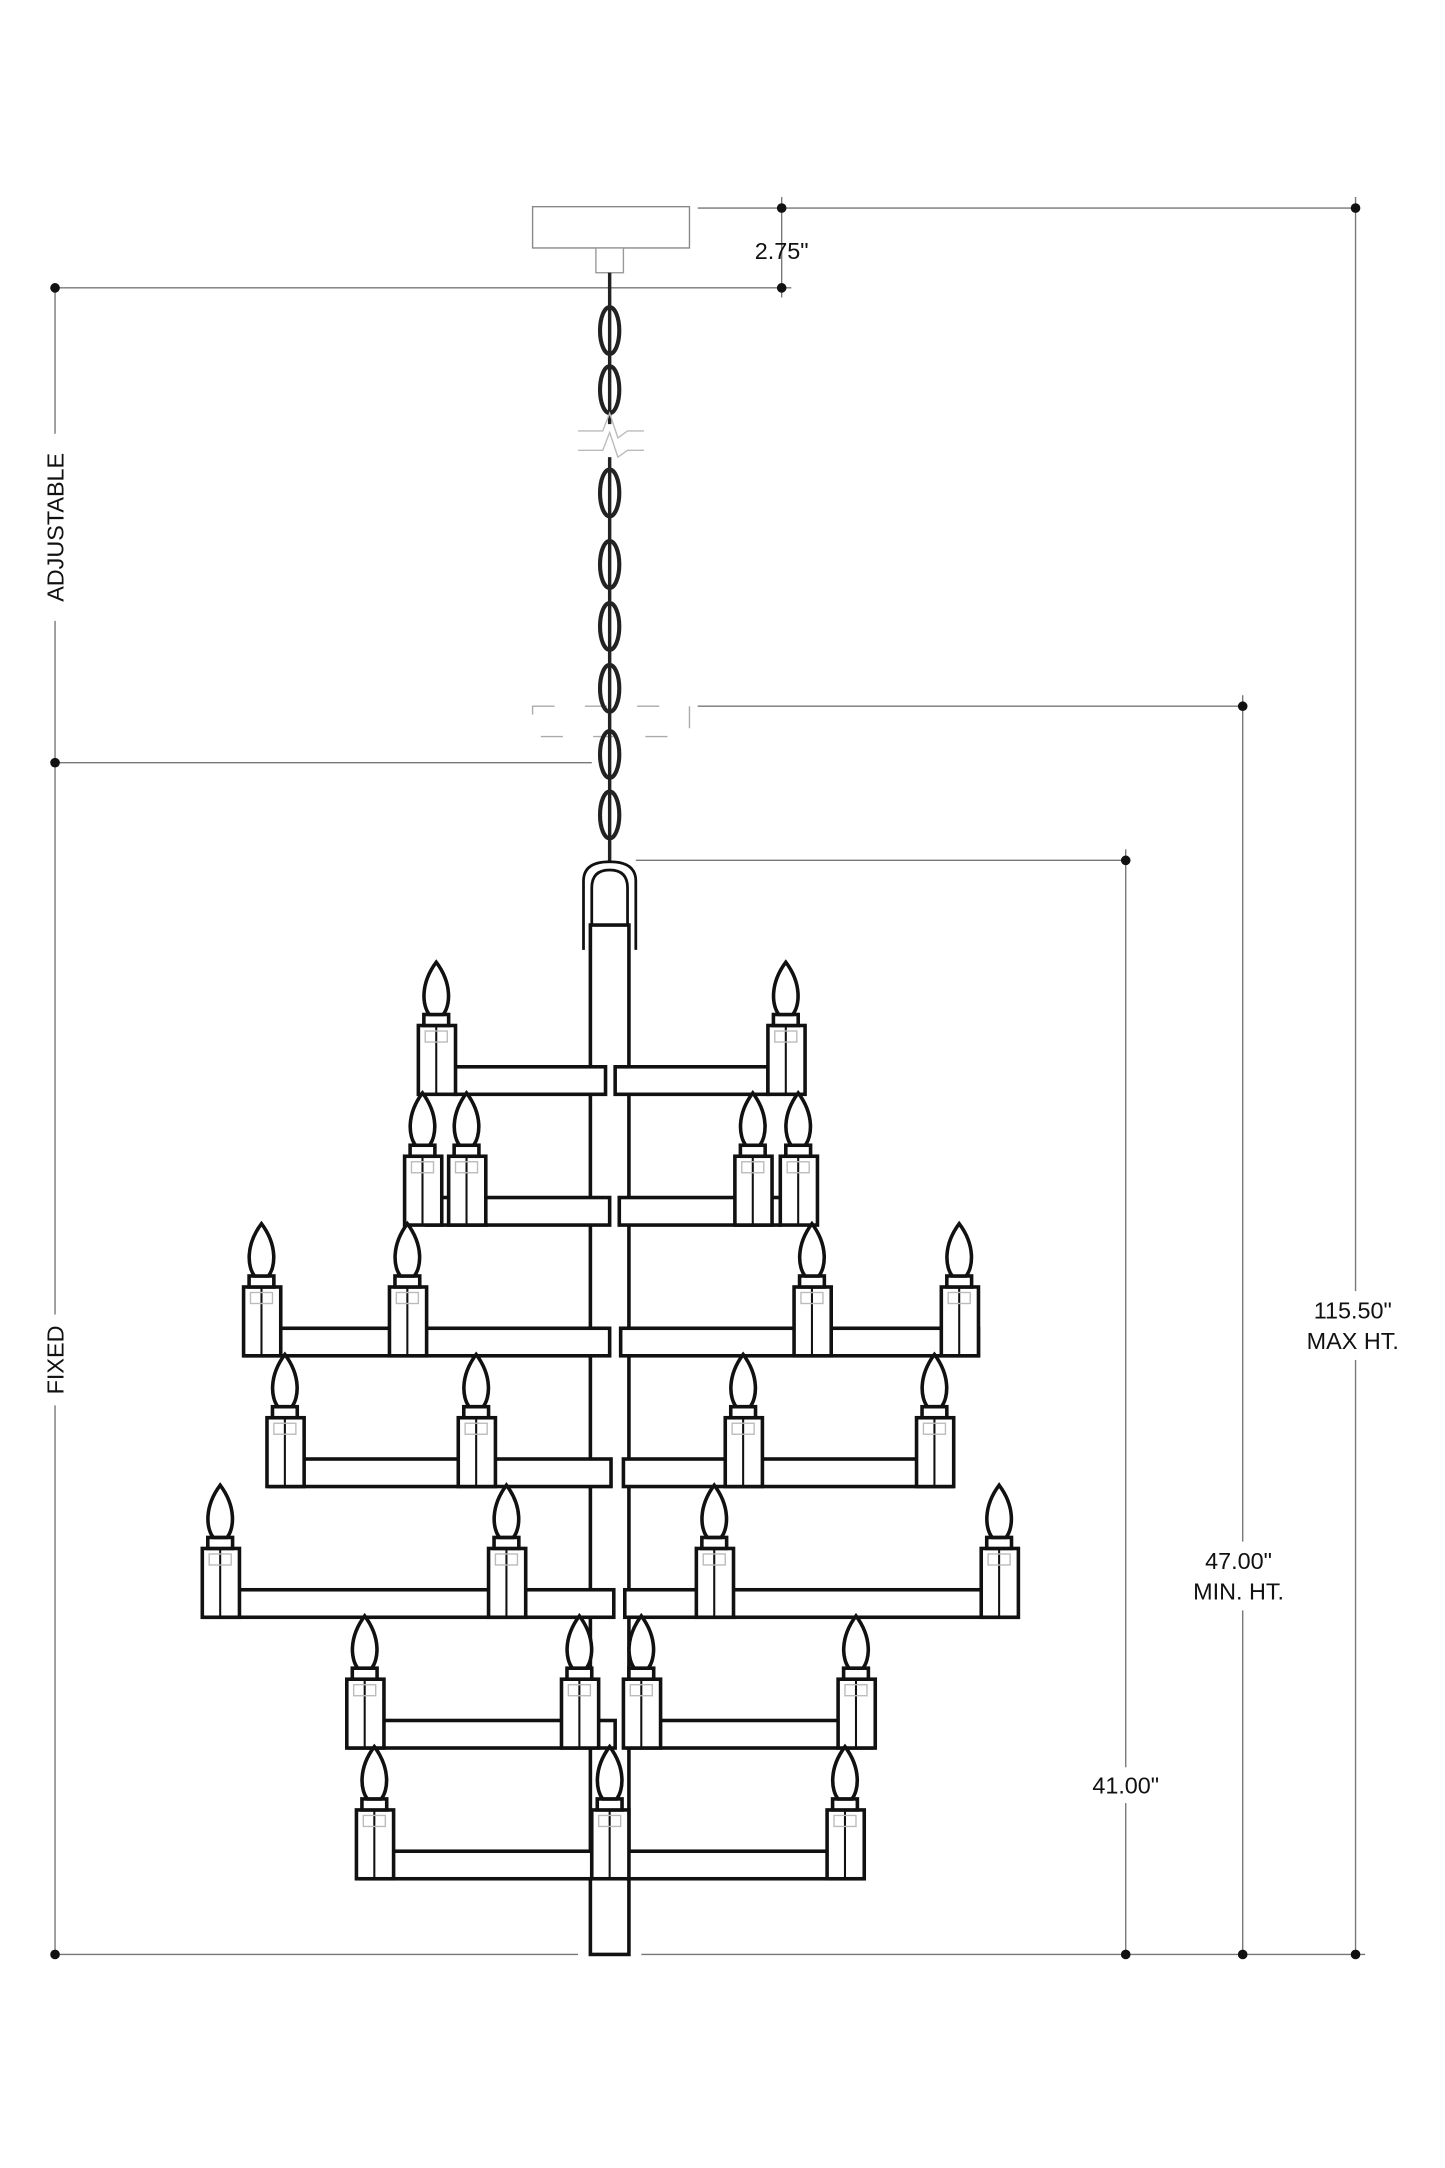  What do you see at coordinates (1238, 1591) in the screenshot?
I see `min-height-label: MIN. HT.` at bounding box center [1238, 1591].